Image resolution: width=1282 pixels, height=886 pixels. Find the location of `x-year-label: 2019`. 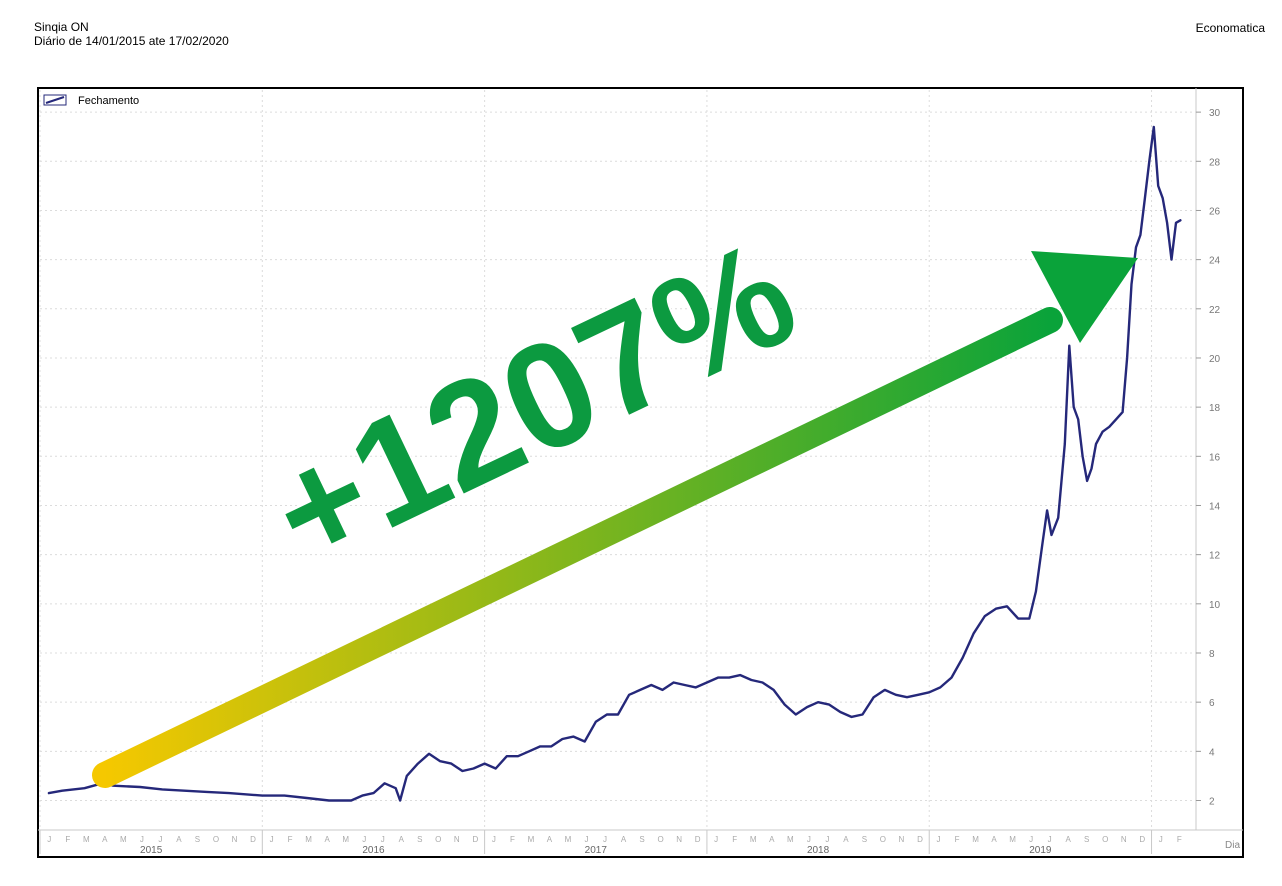

x-year-label: 2019 is located at coordinates (1040, 850).